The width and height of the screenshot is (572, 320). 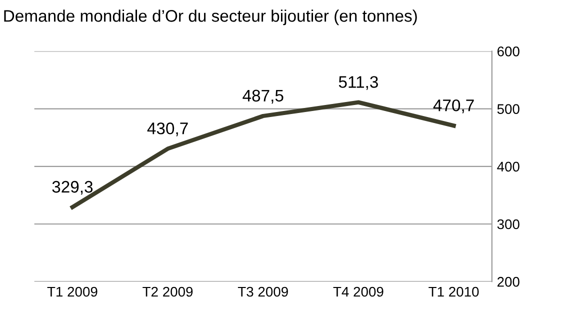 What do you see at coordinates (453, 106) in the screenshot?
I see `data-label: 470,7` at bounding box center [453, 106].